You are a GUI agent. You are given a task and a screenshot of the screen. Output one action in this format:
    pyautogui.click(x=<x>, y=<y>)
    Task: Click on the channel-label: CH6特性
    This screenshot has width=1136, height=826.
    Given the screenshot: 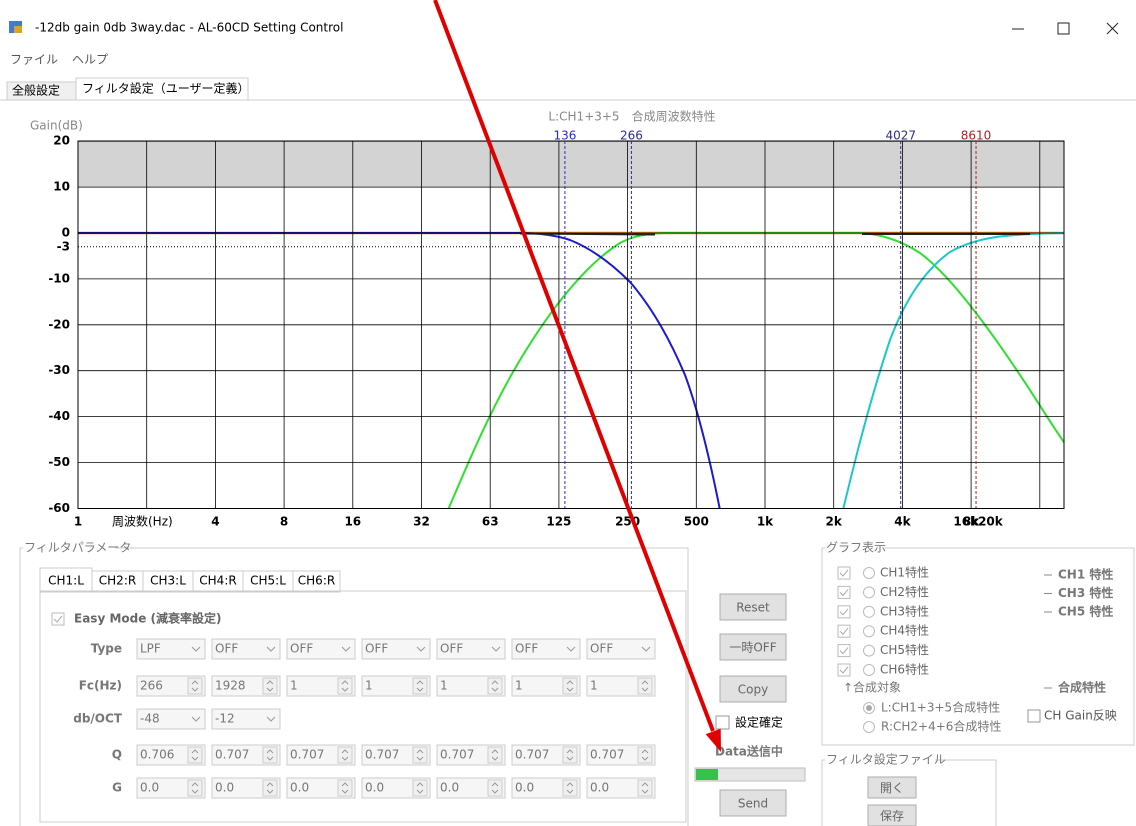 What is the action you would take?
    pyautogui.click(x=904, y=669)
    